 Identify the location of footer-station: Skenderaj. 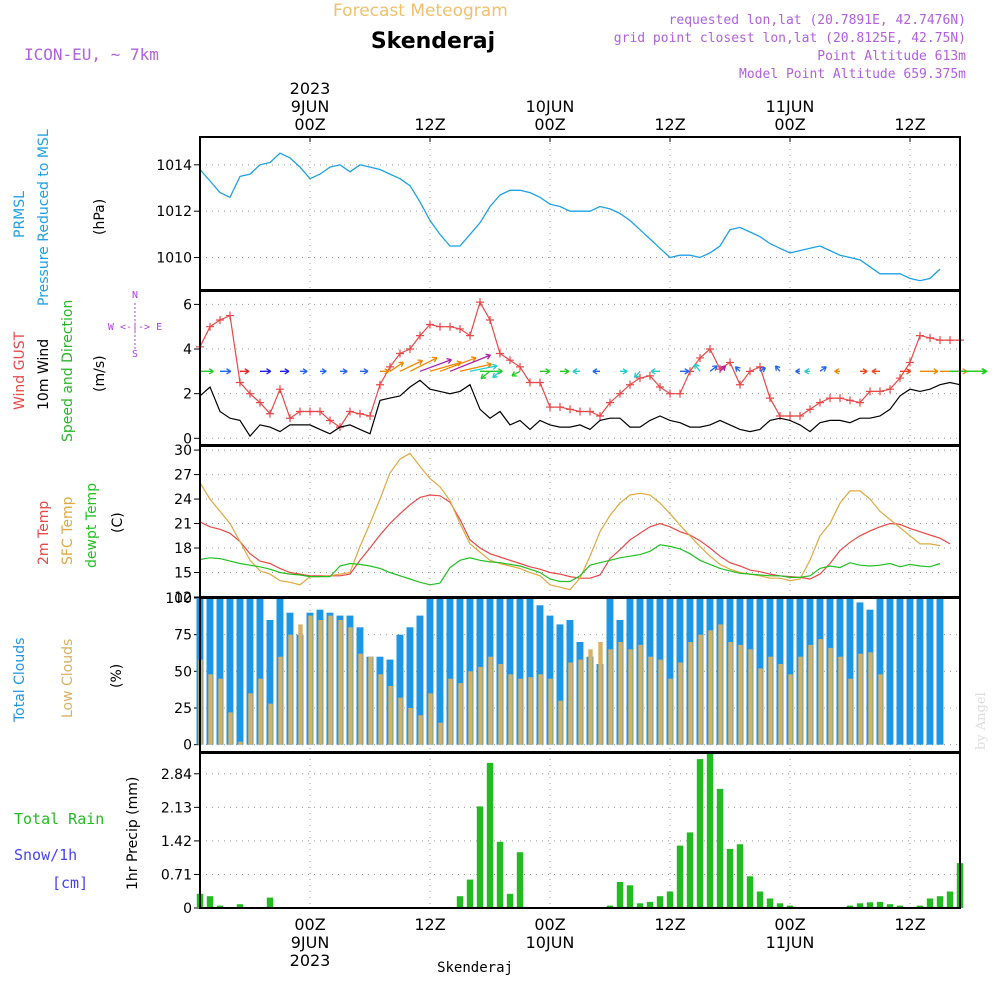
(475, 968).